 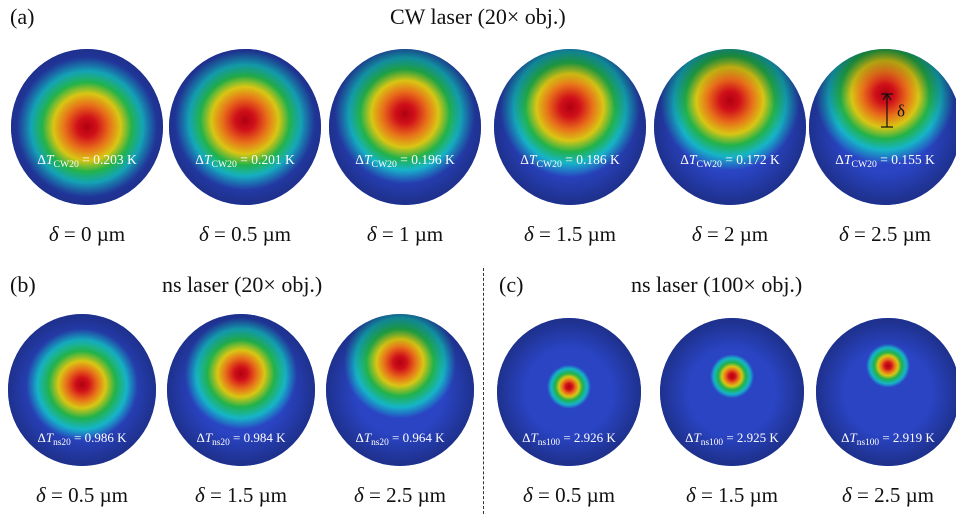 I want to click on panel-b-delta-label-2: δ = 1.5 µm, so click(x=241, y=495).